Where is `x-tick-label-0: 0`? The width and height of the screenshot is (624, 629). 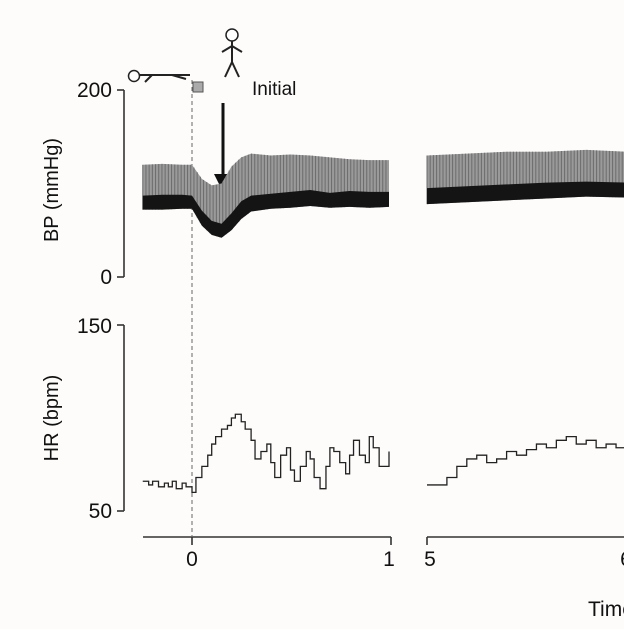 x-tick-label-0: 0 is located at coordinates (192, 559).